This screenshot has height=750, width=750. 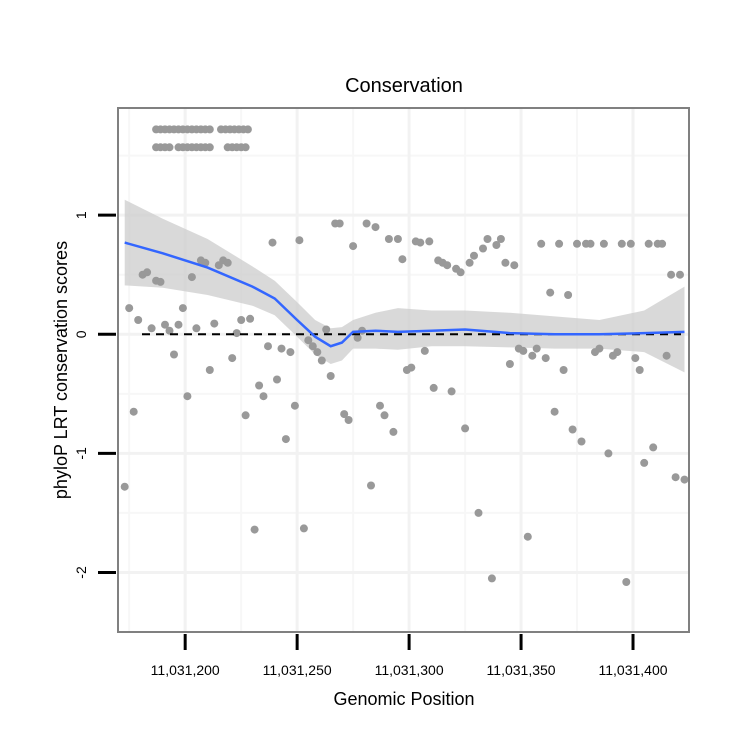 I want to click on chart-title: Conservation, so click(x=404, y=86).